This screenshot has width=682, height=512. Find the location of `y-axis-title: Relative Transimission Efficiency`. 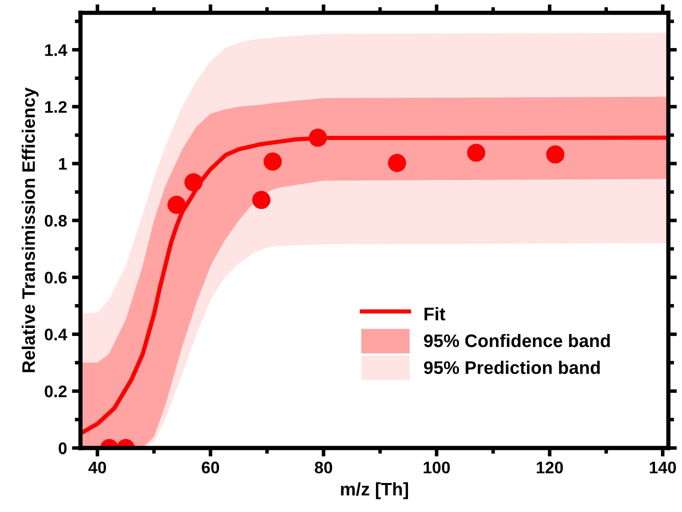

y-axis-title: Relative Transimission Efficiency is located at coordinates (30, 229).